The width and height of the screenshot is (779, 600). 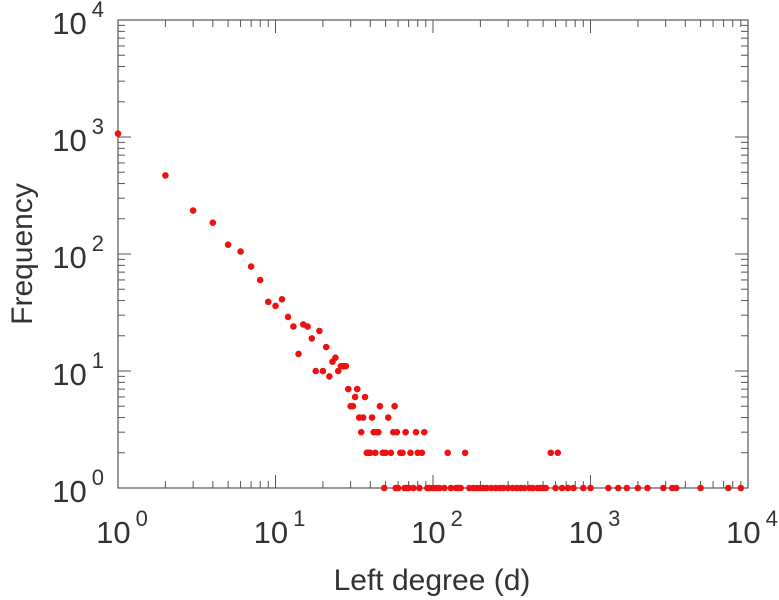 I want to click on y-tick-label-exponent: 4, so click(x=98, y=11).